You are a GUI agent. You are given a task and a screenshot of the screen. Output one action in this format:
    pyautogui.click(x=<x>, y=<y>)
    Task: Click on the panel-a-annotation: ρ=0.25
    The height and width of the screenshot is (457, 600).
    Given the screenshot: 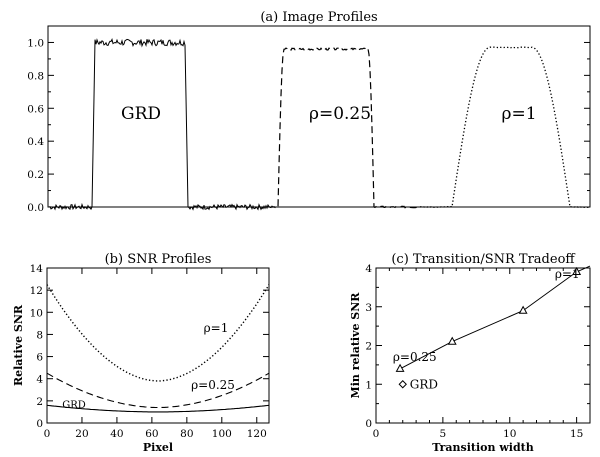 What is the action you would take?
    pyautogui.click(x=340, y=114)
    